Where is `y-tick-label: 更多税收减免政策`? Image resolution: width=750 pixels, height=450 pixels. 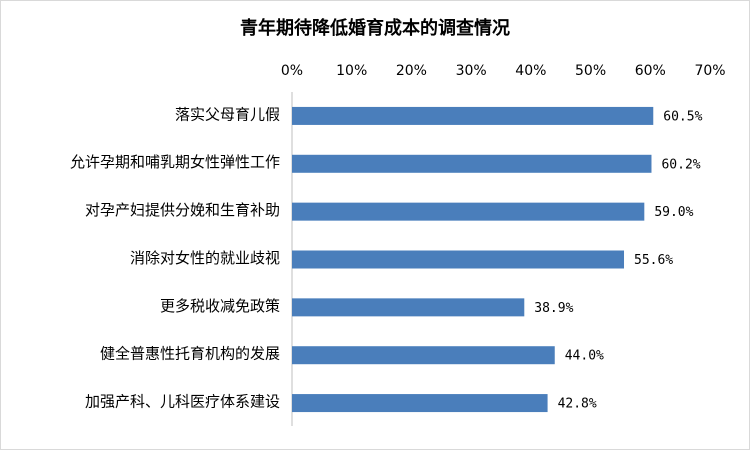
y-tick-label: 更多税收减免政策 is located at coordinates (220, 306).